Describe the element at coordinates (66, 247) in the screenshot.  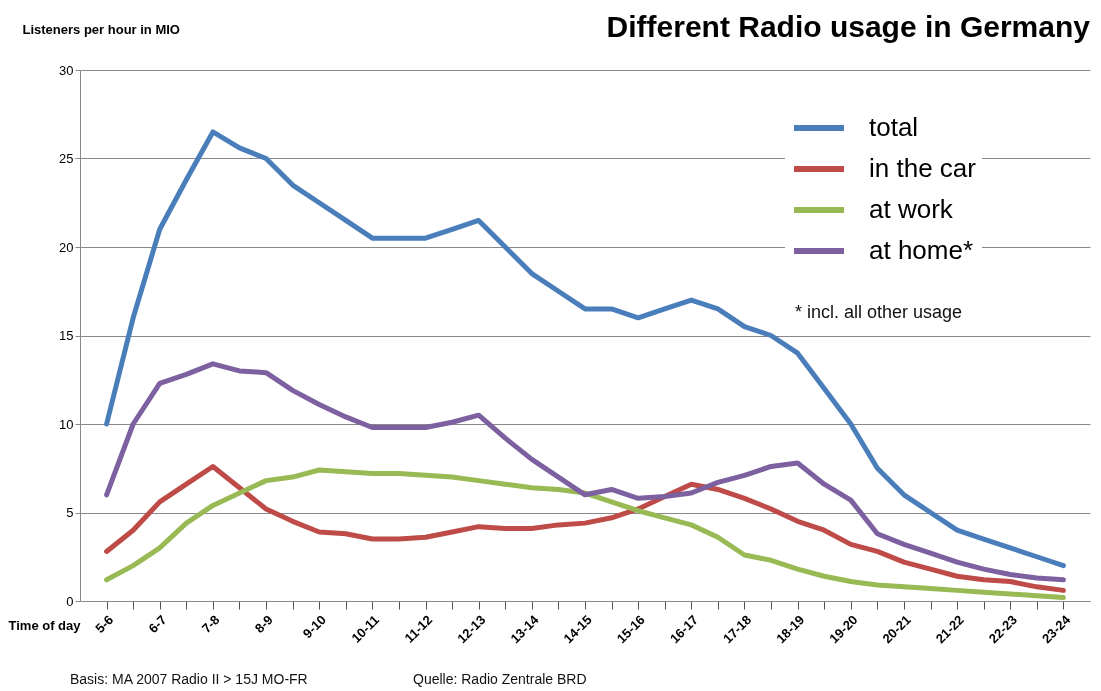
I see `y-tick-label: 20` at that location.